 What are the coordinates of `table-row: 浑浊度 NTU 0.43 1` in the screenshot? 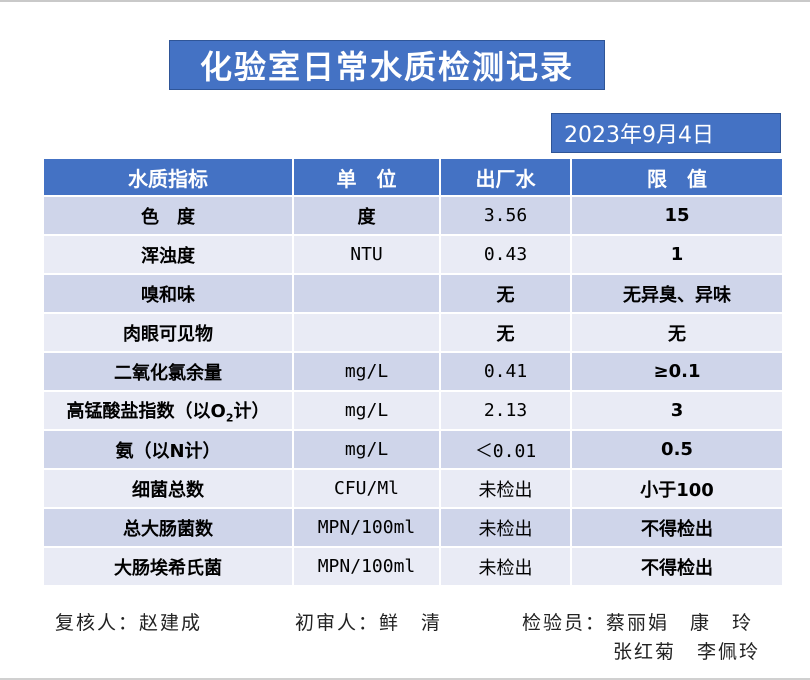 It's located at (413, 254).